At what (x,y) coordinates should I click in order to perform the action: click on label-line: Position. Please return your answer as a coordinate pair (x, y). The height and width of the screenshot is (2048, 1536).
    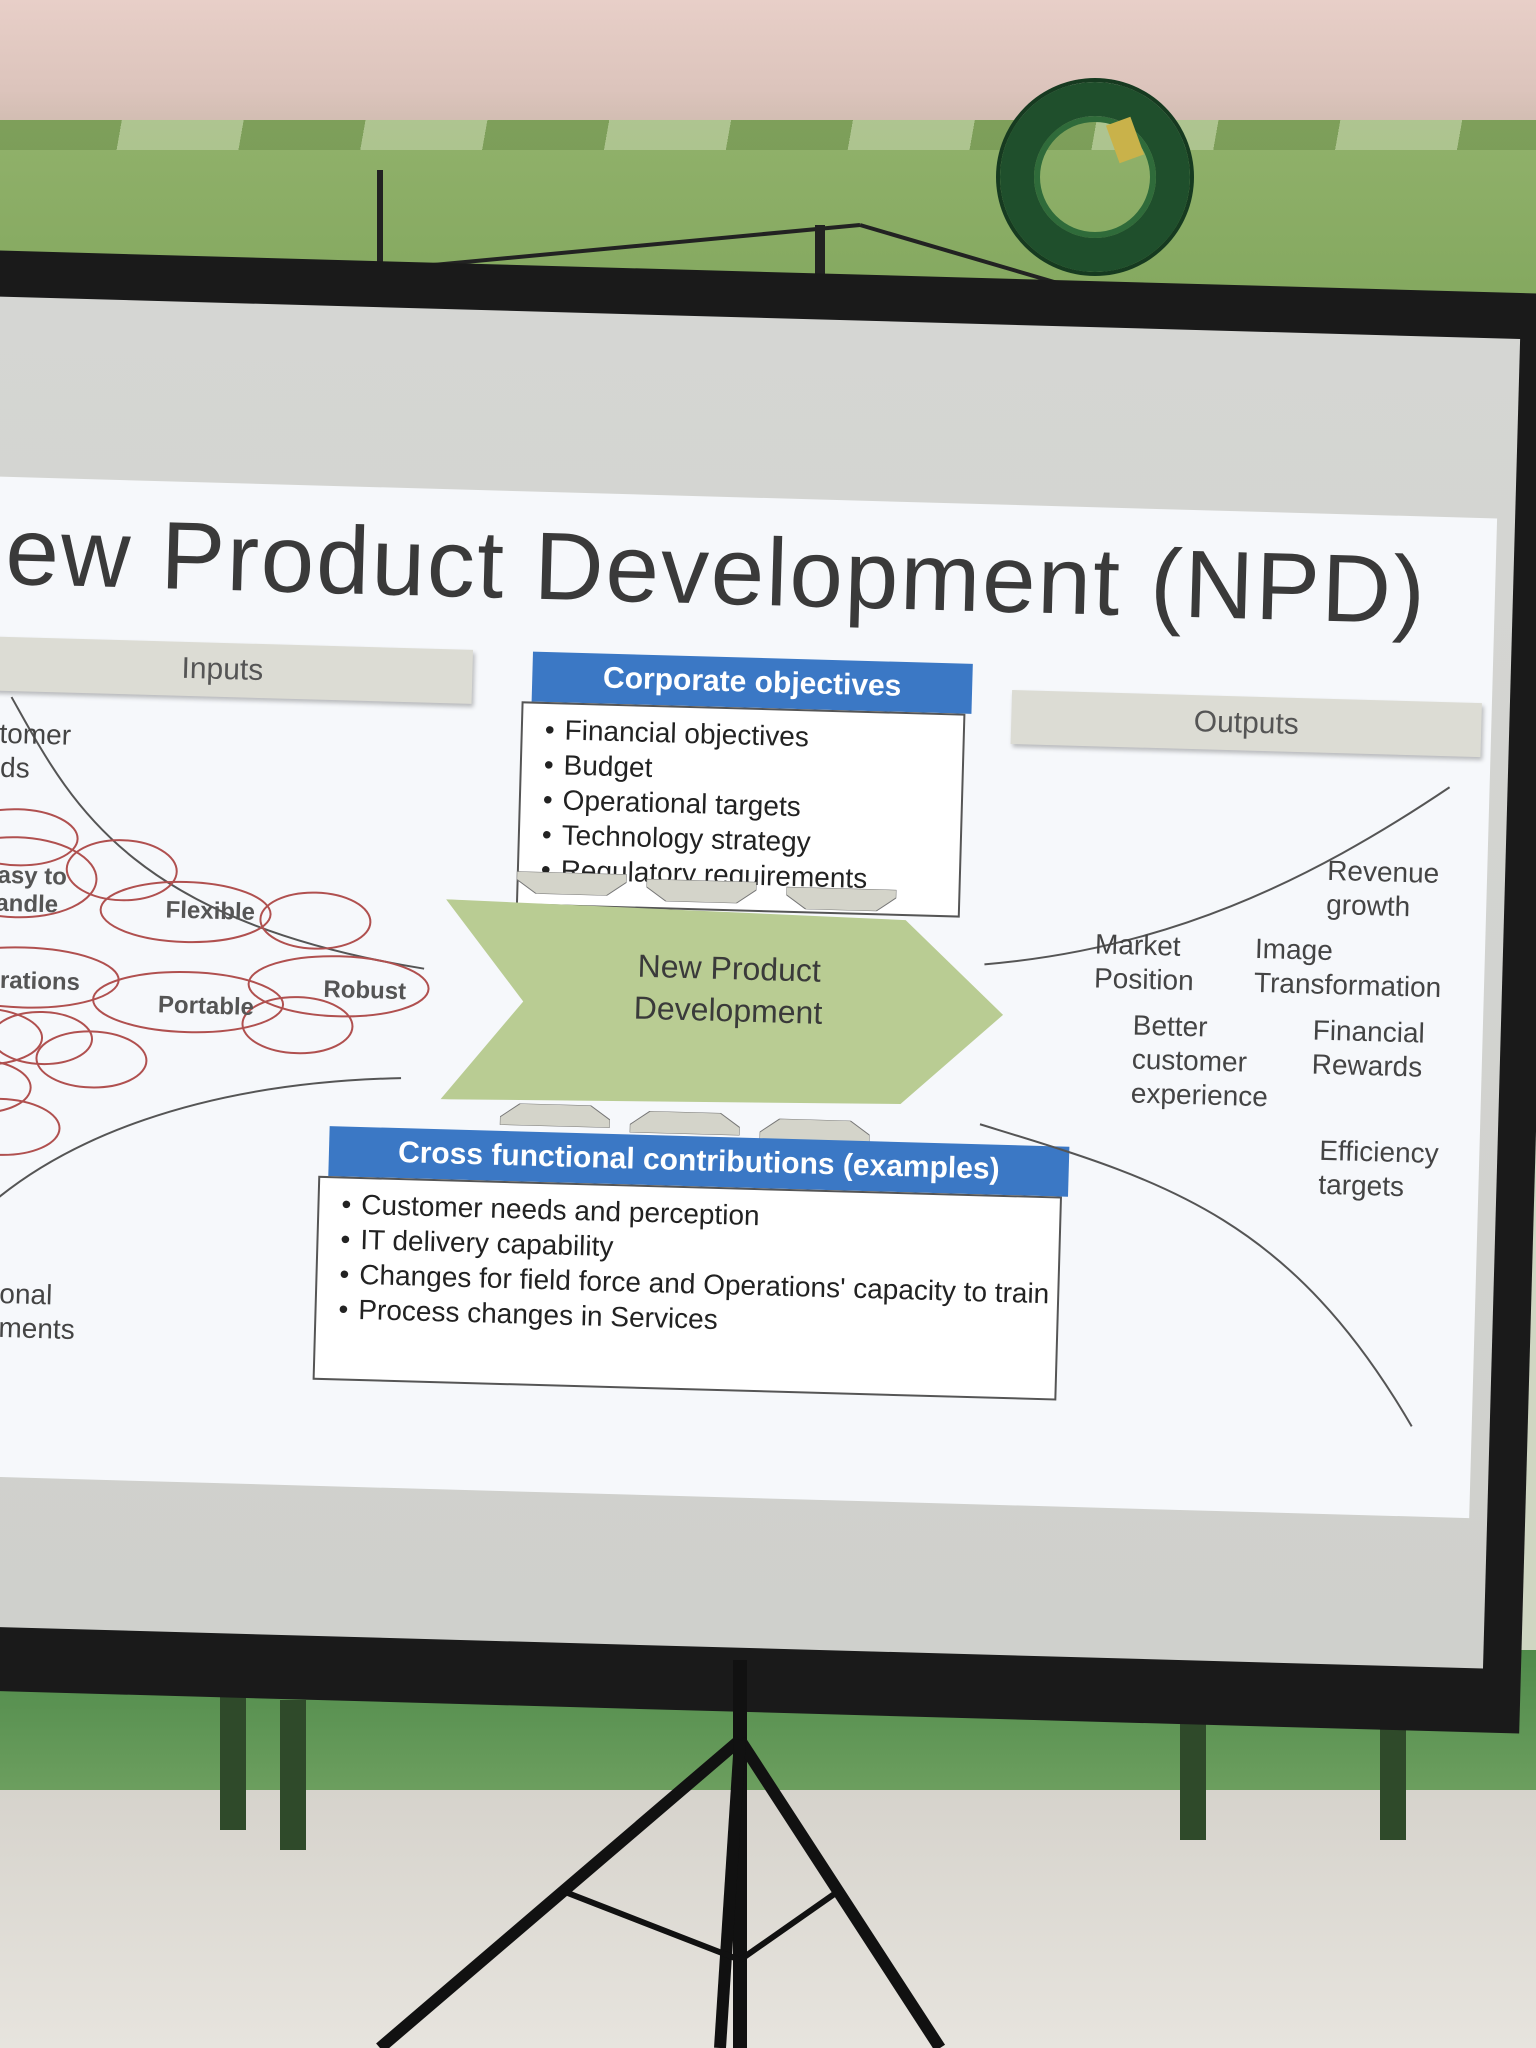
    Looking at the image, I should click on (1144, 979).